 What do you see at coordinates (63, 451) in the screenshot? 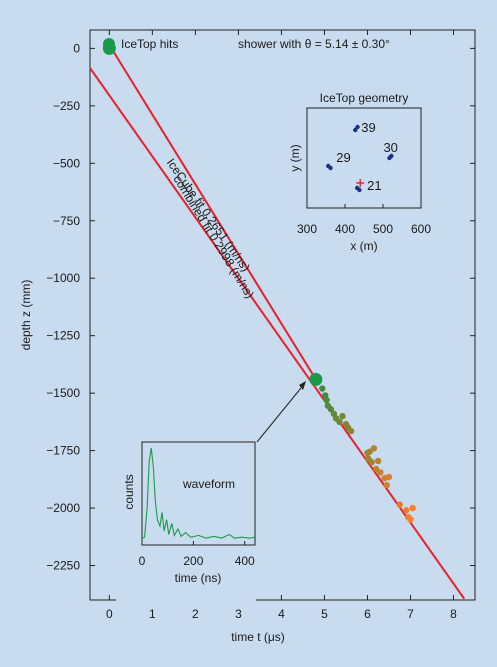
I see `y-tick-label: −1750` at bounding box center [63, 451].